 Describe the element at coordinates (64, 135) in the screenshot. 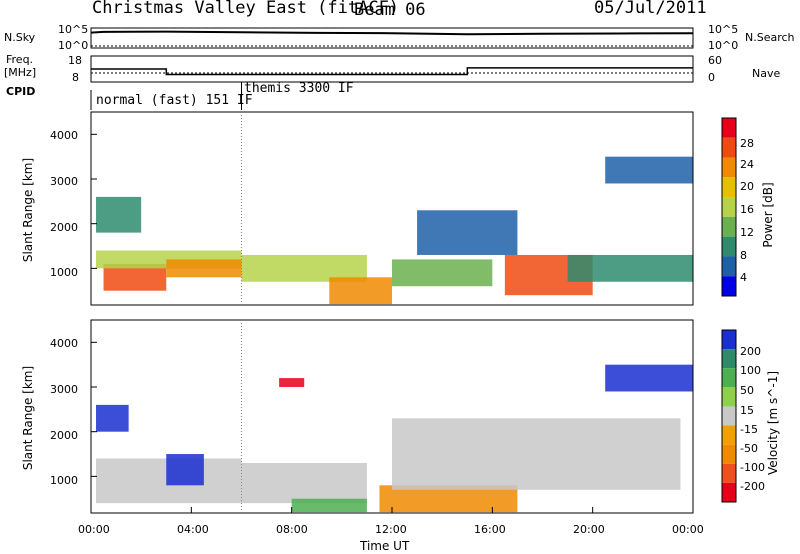

I see `power-ytick-4000: 4000` at that location.